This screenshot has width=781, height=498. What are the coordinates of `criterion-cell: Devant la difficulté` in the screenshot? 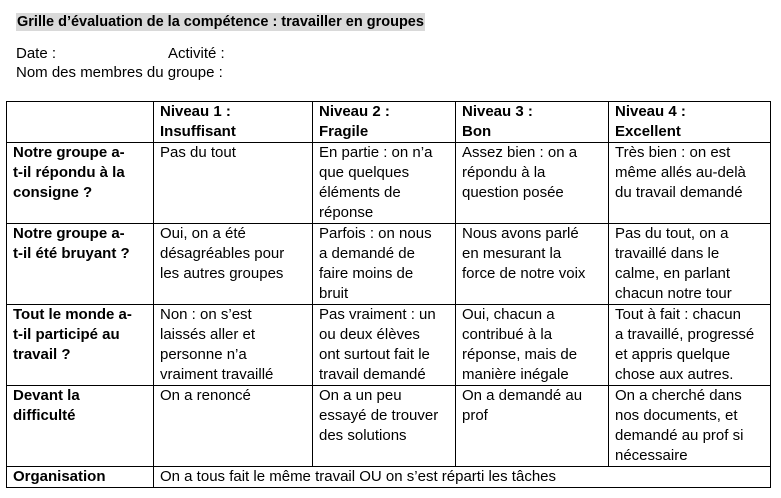 It's located at (80, 426).